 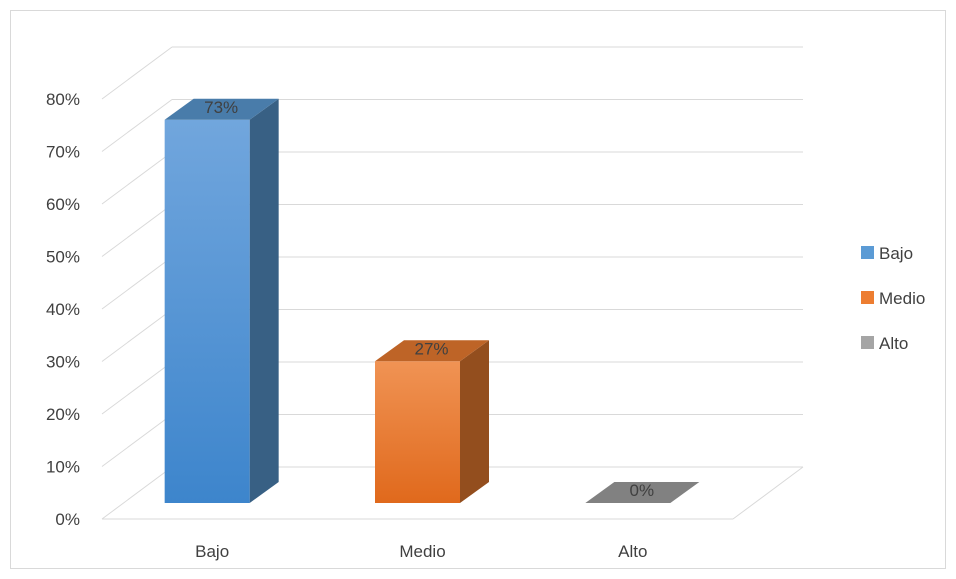 I want to click on legend-label-medio: Medio, so click(x=902, y=298).